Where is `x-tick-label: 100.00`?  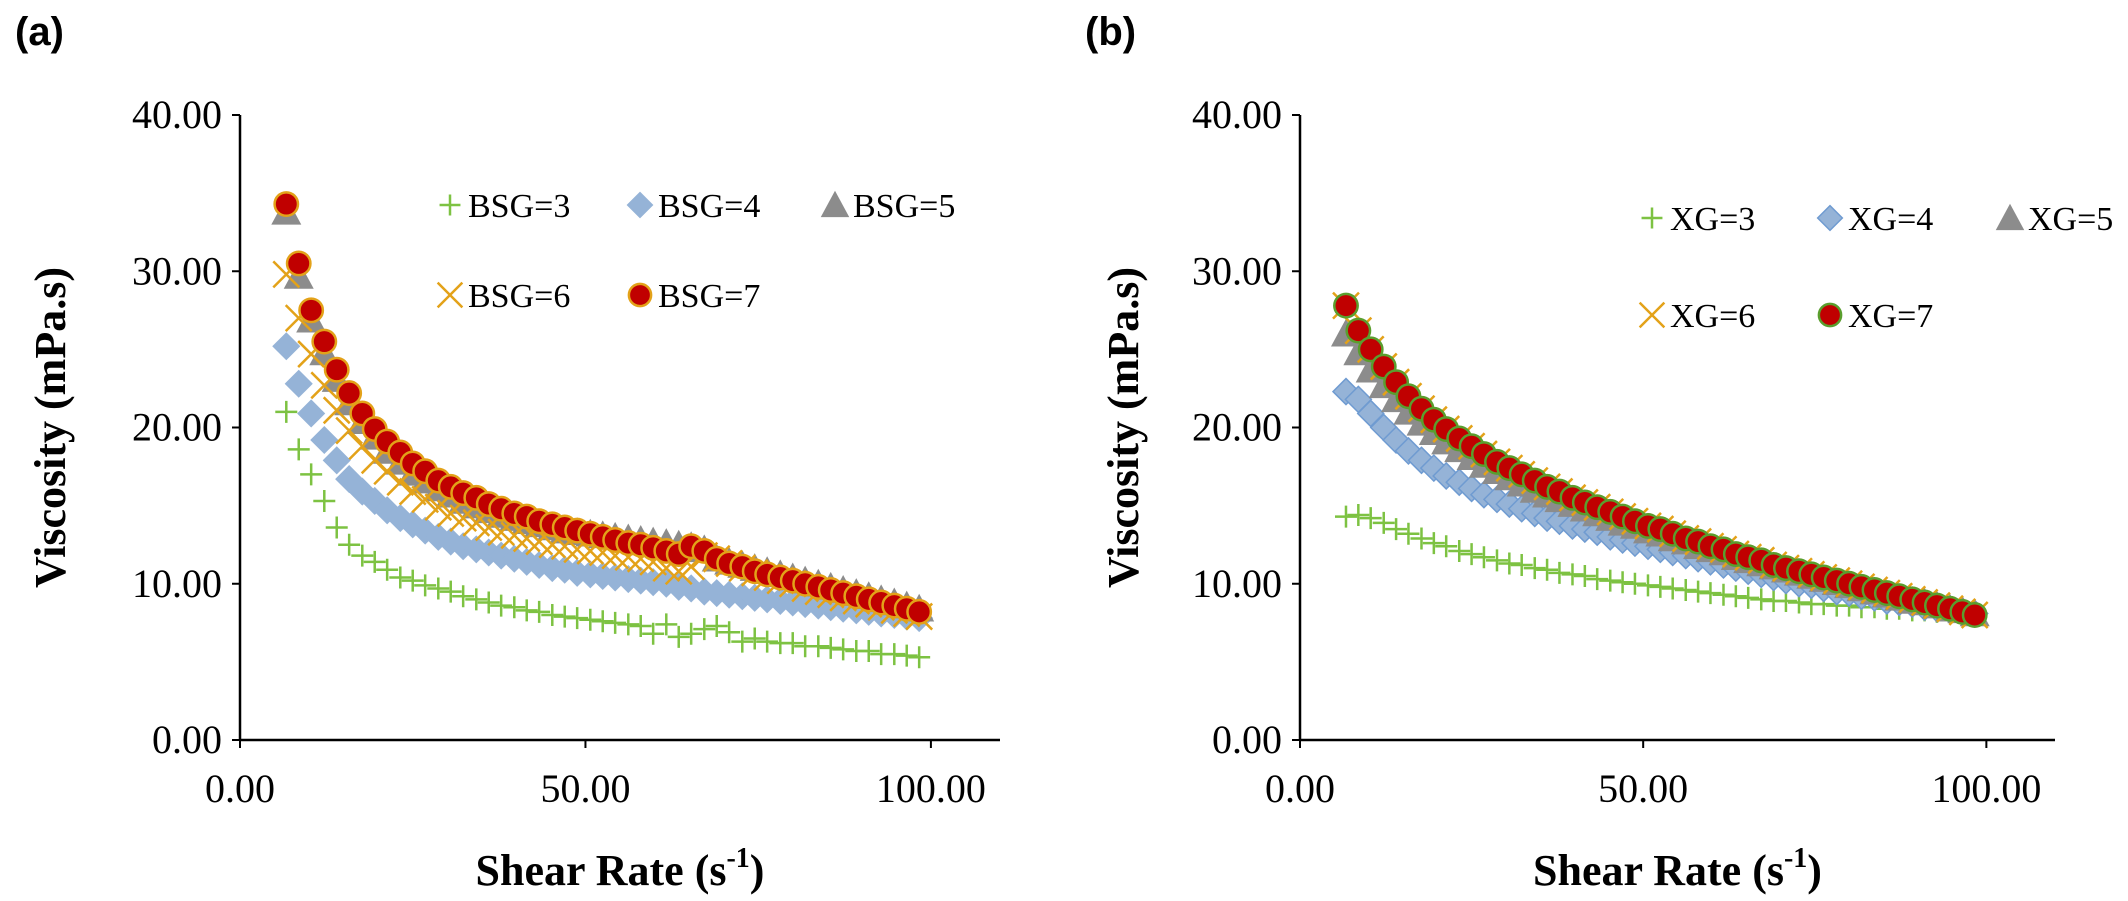
x-tick-label: 100.00 is located at coordinates (931, 788).